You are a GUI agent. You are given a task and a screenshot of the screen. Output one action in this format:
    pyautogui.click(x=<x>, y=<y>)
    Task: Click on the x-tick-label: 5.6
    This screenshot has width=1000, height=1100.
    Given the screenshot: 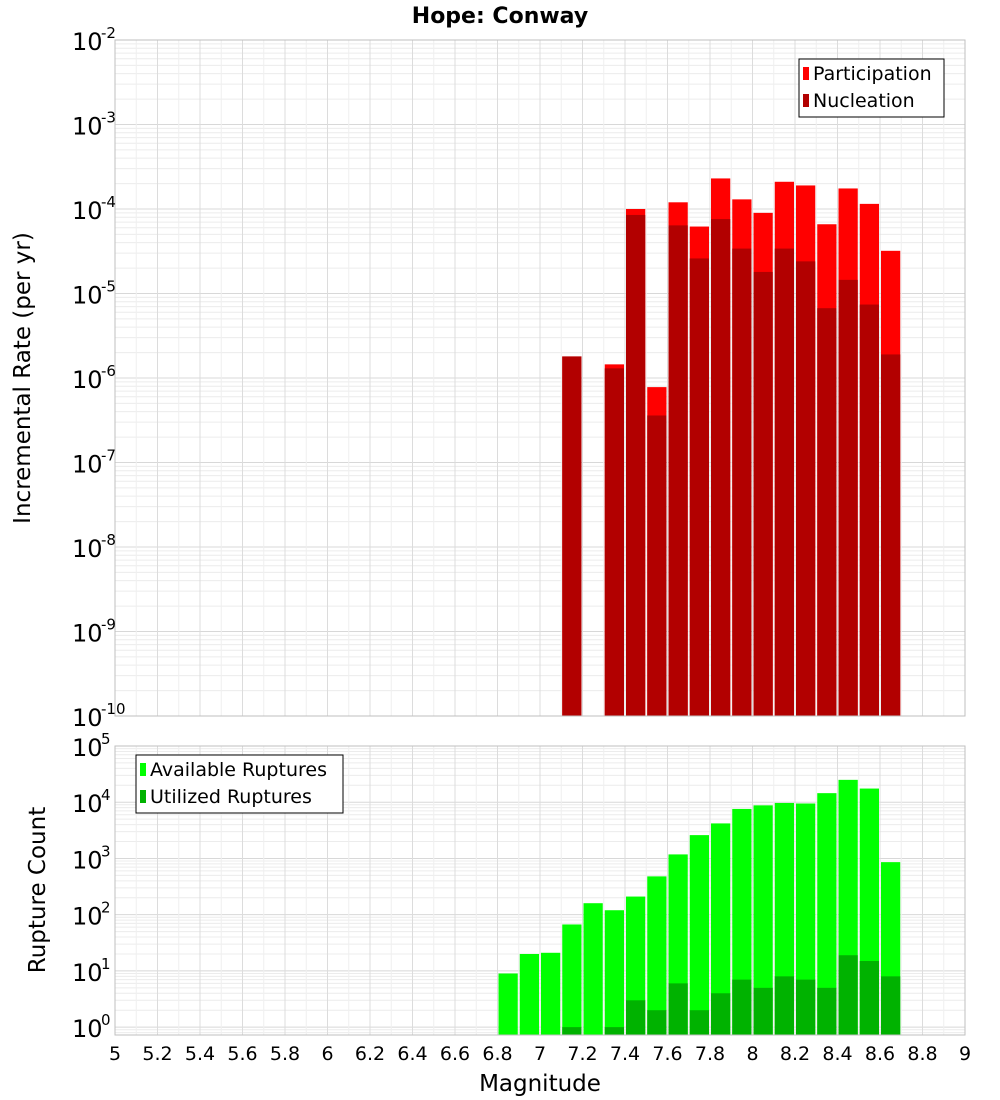 What is the action you would take?
    pyautogui.click(x=242, y=1054)
    